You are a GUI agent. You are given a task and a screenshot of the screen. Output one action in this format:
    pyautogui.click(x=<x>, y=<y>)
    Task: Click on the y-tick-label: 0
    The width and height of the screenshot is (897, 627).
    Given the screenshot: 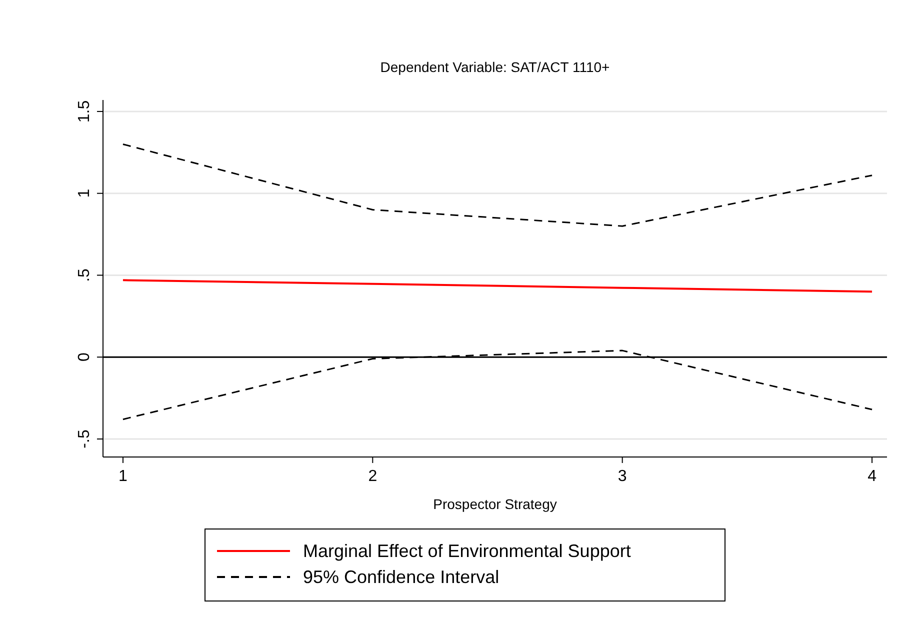 What is the action you would take?
    pyautogui.click(x=84, y=357)
    